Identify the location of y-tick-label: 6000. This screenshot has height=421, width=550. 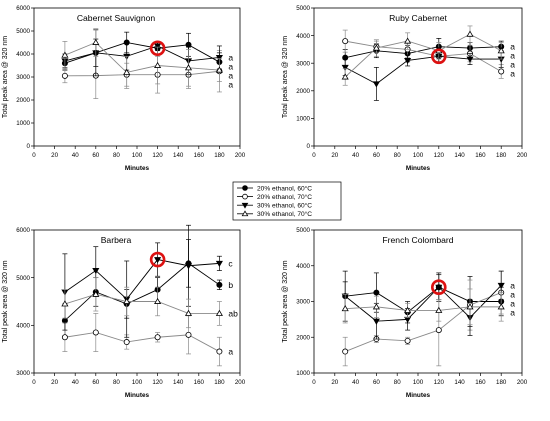
(23, 8).